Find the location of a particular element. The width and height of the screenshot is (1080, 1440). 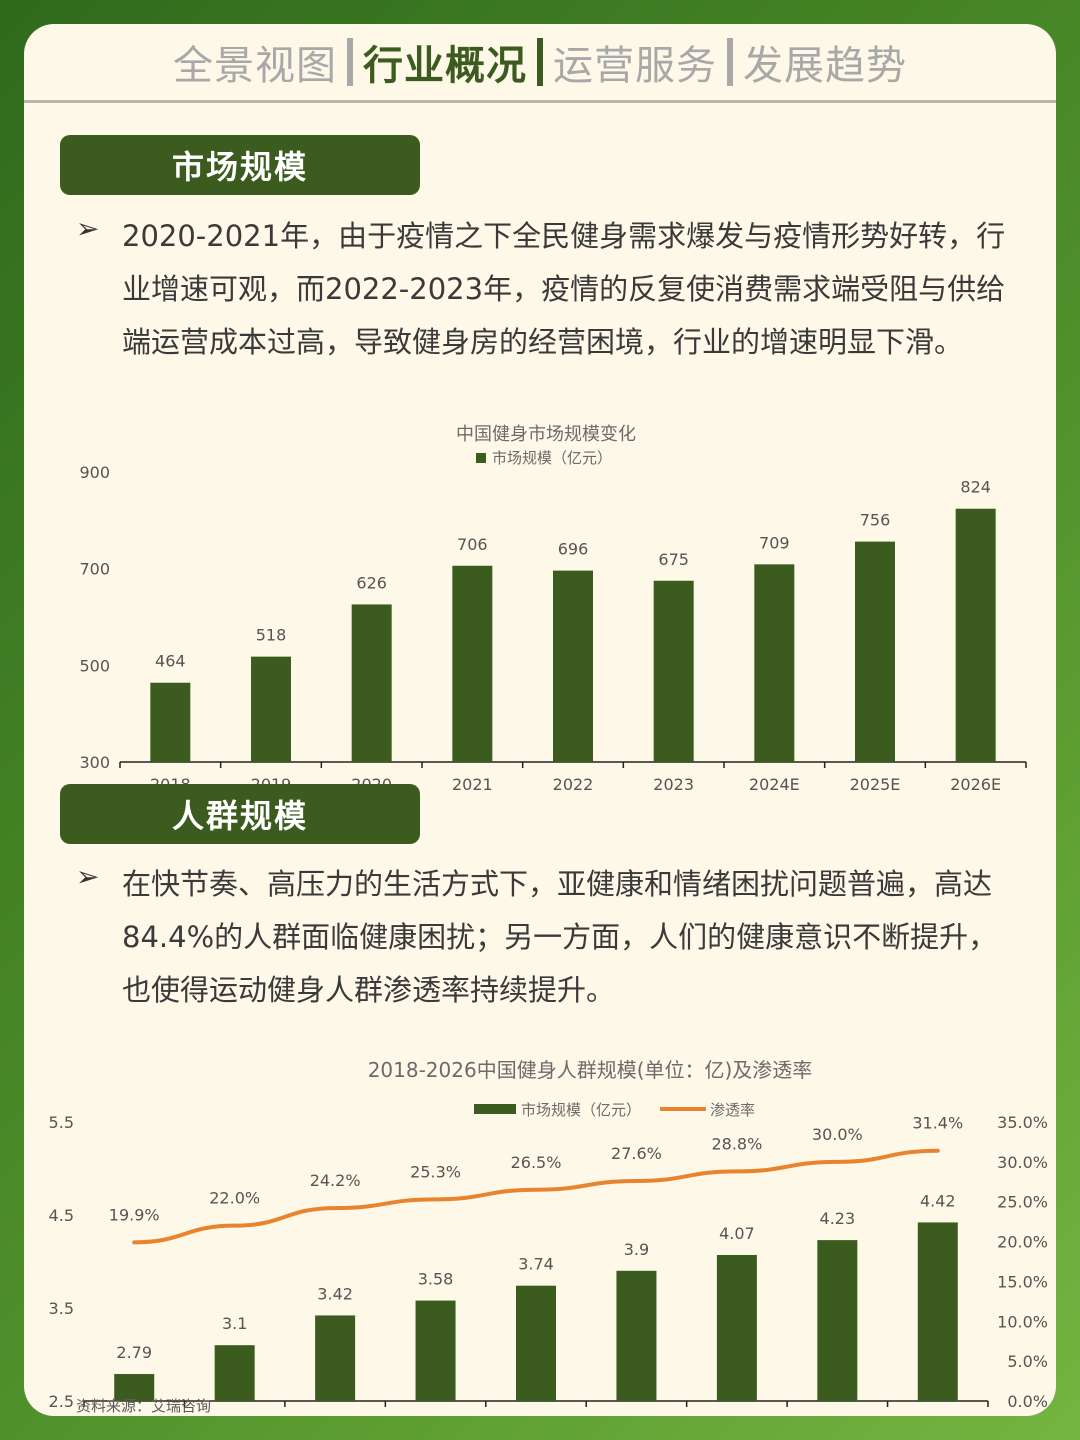

y-tick-label-left: 3.5 is located at coordinates (61, 1308).